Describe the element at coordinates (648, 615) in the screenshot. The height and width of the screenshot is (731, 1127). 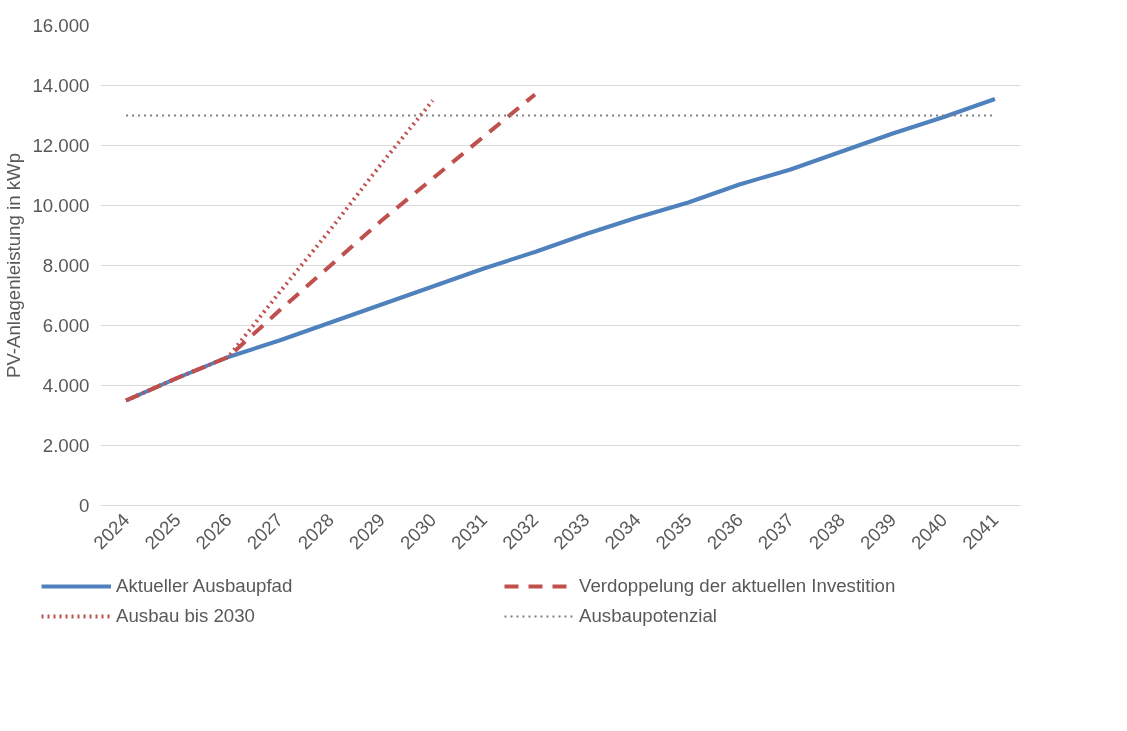
I see `legend-label: Ausbaupotenzial` at that location.